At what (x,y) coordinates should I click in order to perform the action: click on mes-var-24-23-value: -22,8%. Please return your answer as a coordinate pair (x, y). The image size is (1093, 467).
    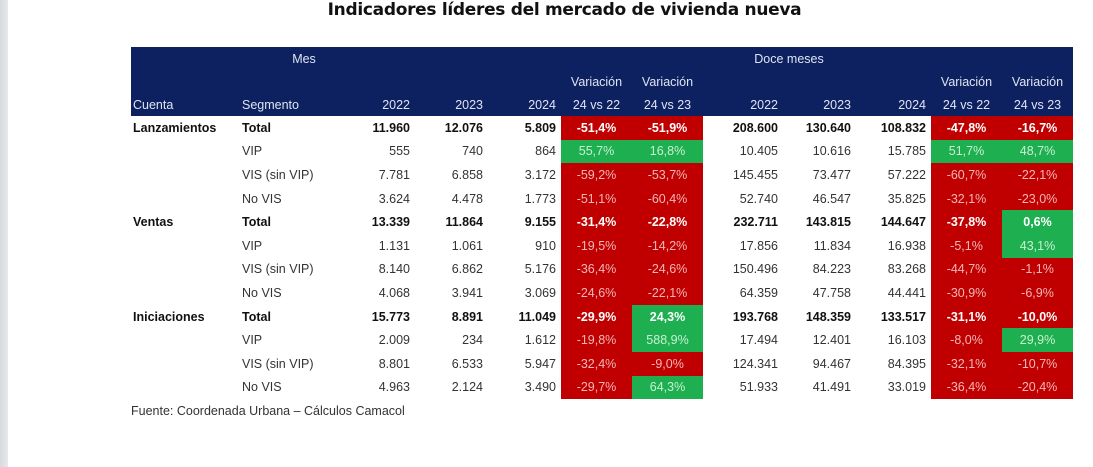
    Looking at the image, I should click on (667, 222).